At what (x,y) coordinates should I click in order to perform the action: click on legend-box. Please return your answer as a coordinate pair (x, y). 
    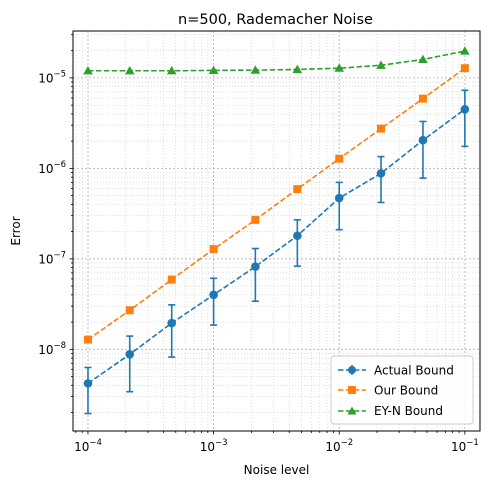
    Looking at the image, I should click on (402, 390).